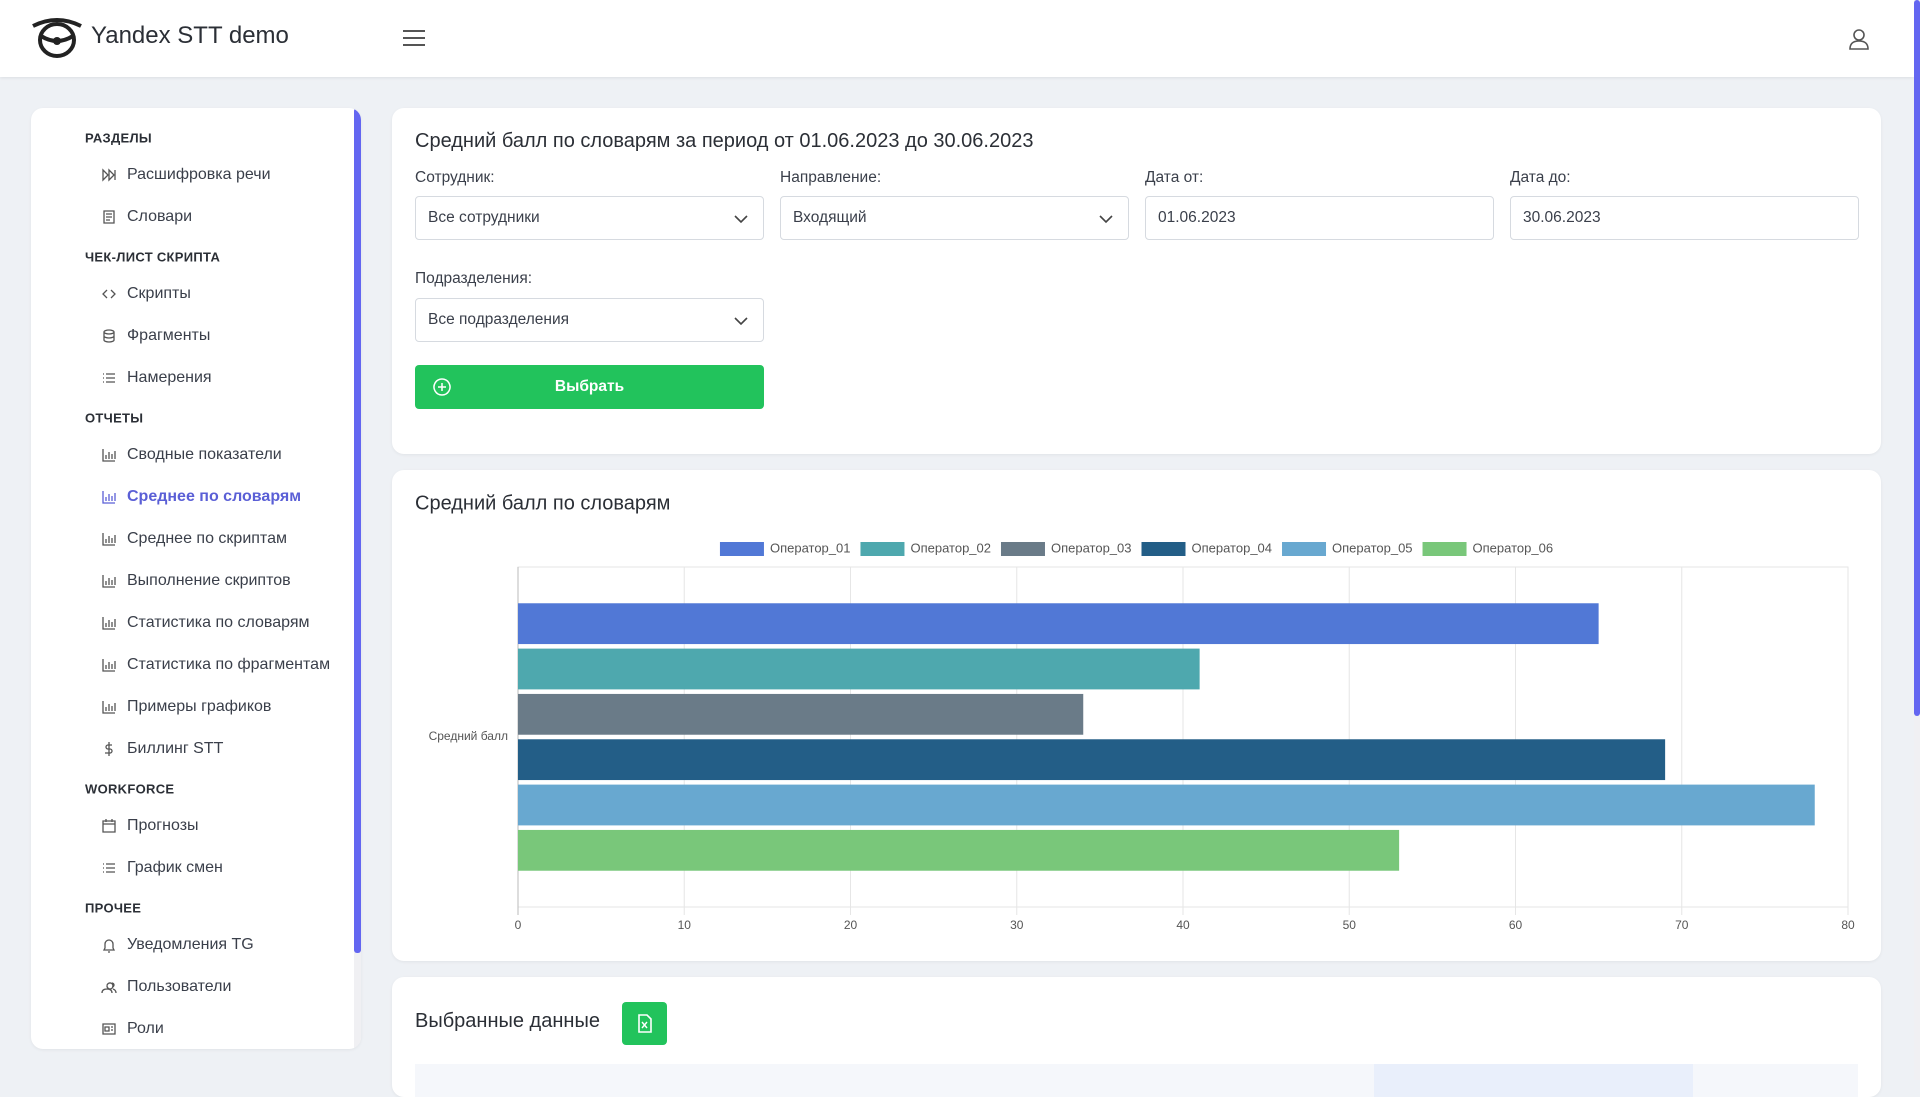 The width and height of the screenshot is (1920, 1097). I want to click on top-bar: Yandex STT demo, so click(957, 38).